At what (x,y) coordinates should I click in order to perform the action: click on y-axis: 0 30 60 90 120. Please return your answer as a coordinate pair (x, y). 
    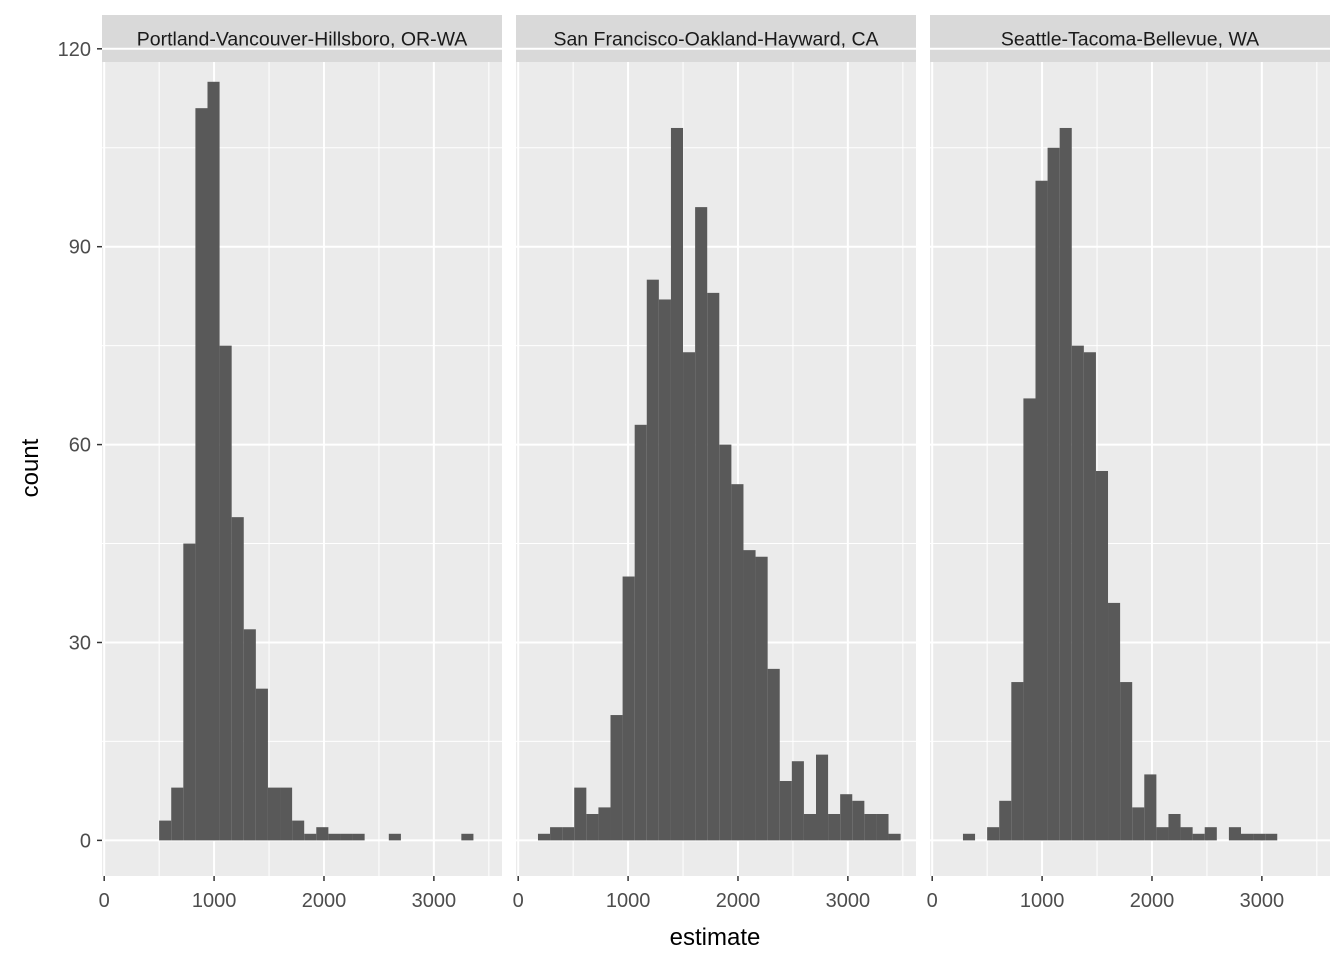
    Looking at the image, I should click on (80, 445).